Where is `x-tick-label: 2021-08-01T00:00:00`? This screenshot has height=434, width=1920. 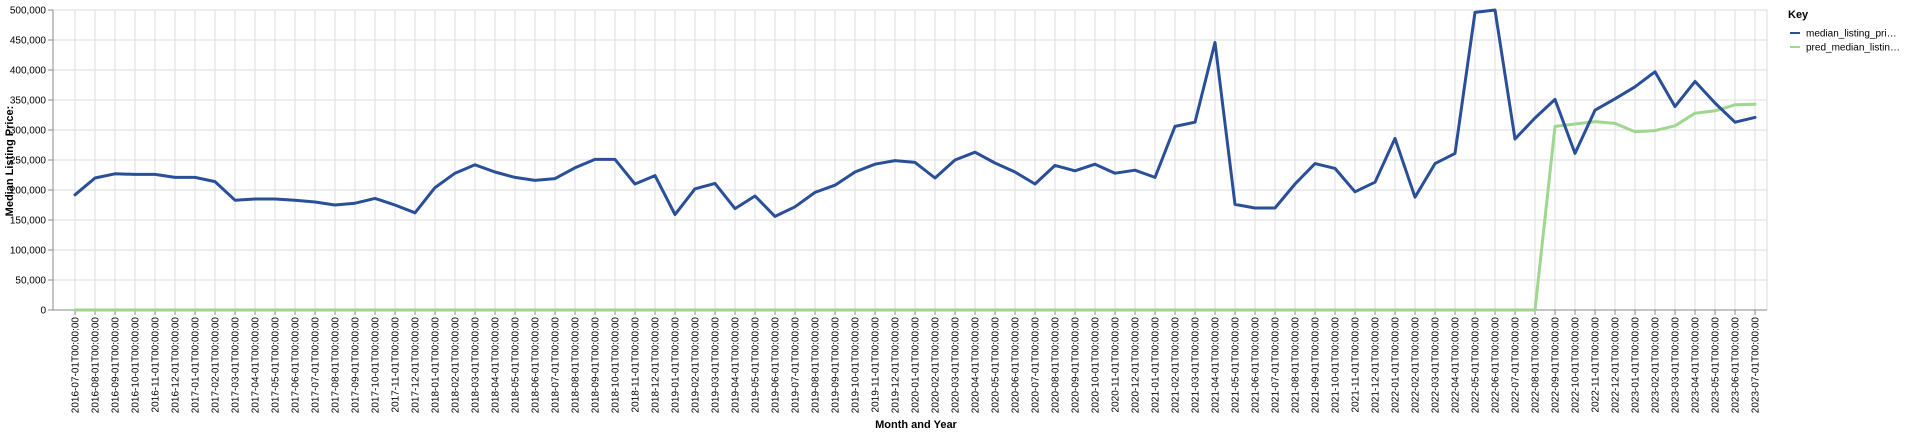 x-tick-label: 2021-08-01T00:00:00 is located at coordinates (1296, 365).